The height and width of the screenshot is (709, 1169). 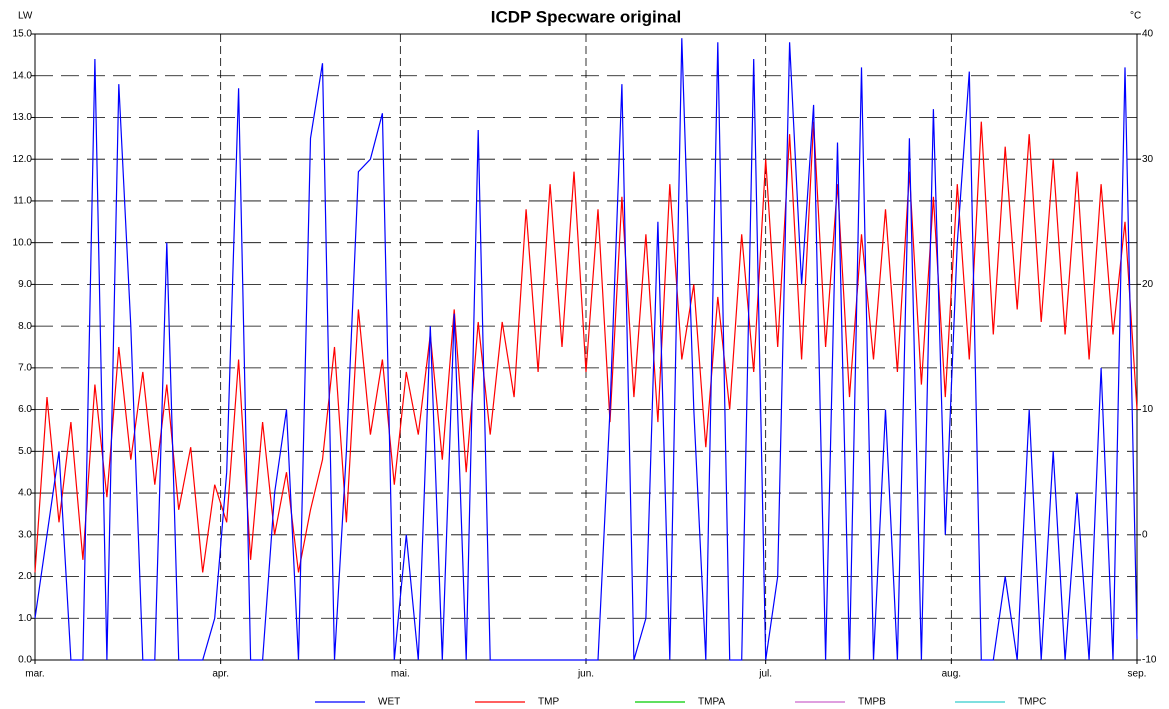 I want to click on y-tick-label: 8.0, so click(x=25, y=326).